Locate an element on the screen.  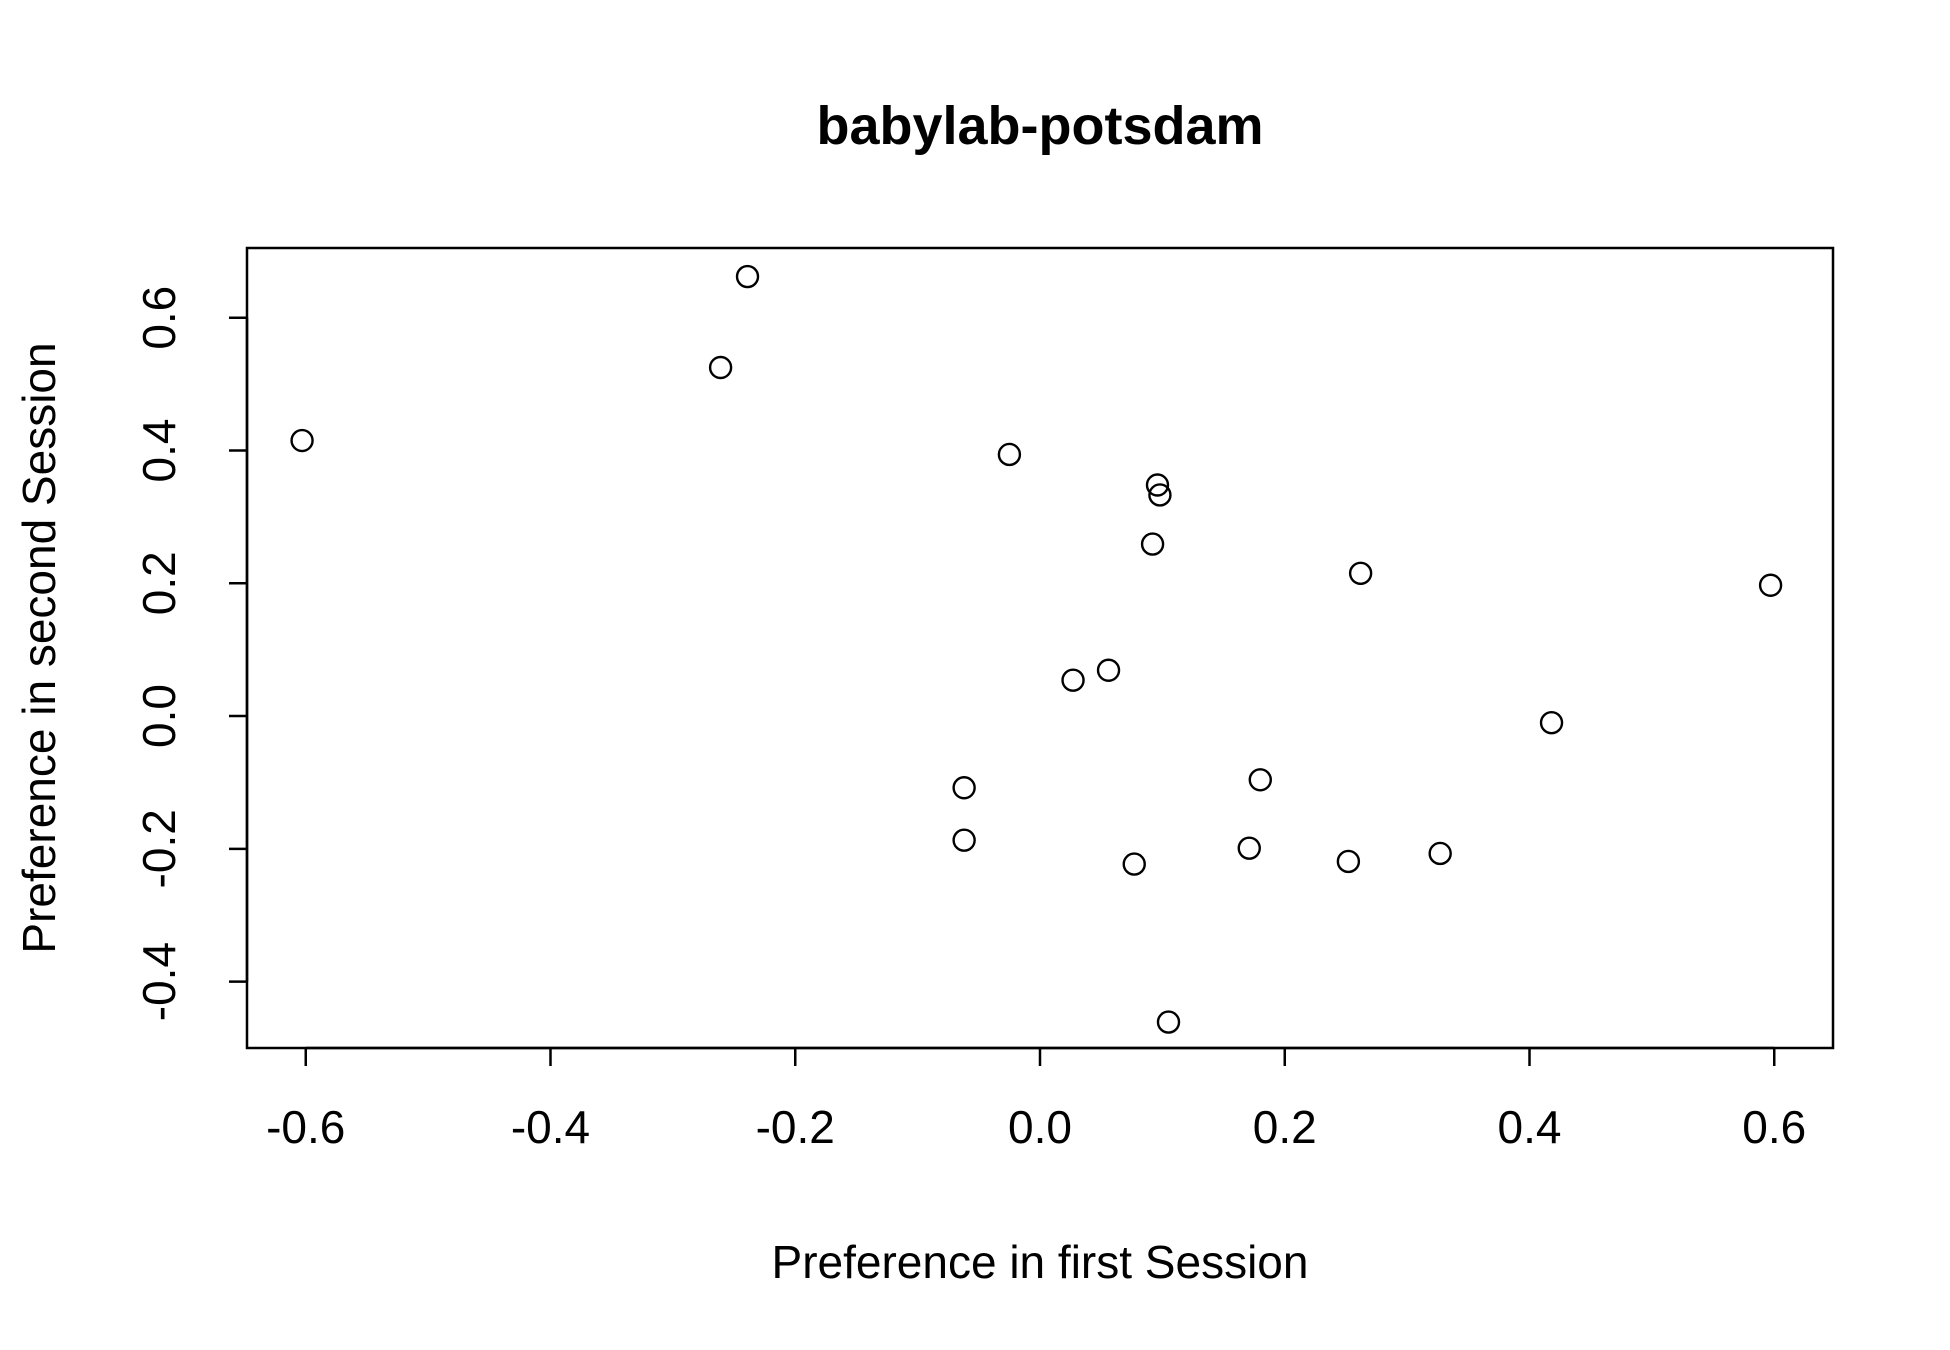
x-tick-label: -0.4 is located at coordinates (550, 1127).